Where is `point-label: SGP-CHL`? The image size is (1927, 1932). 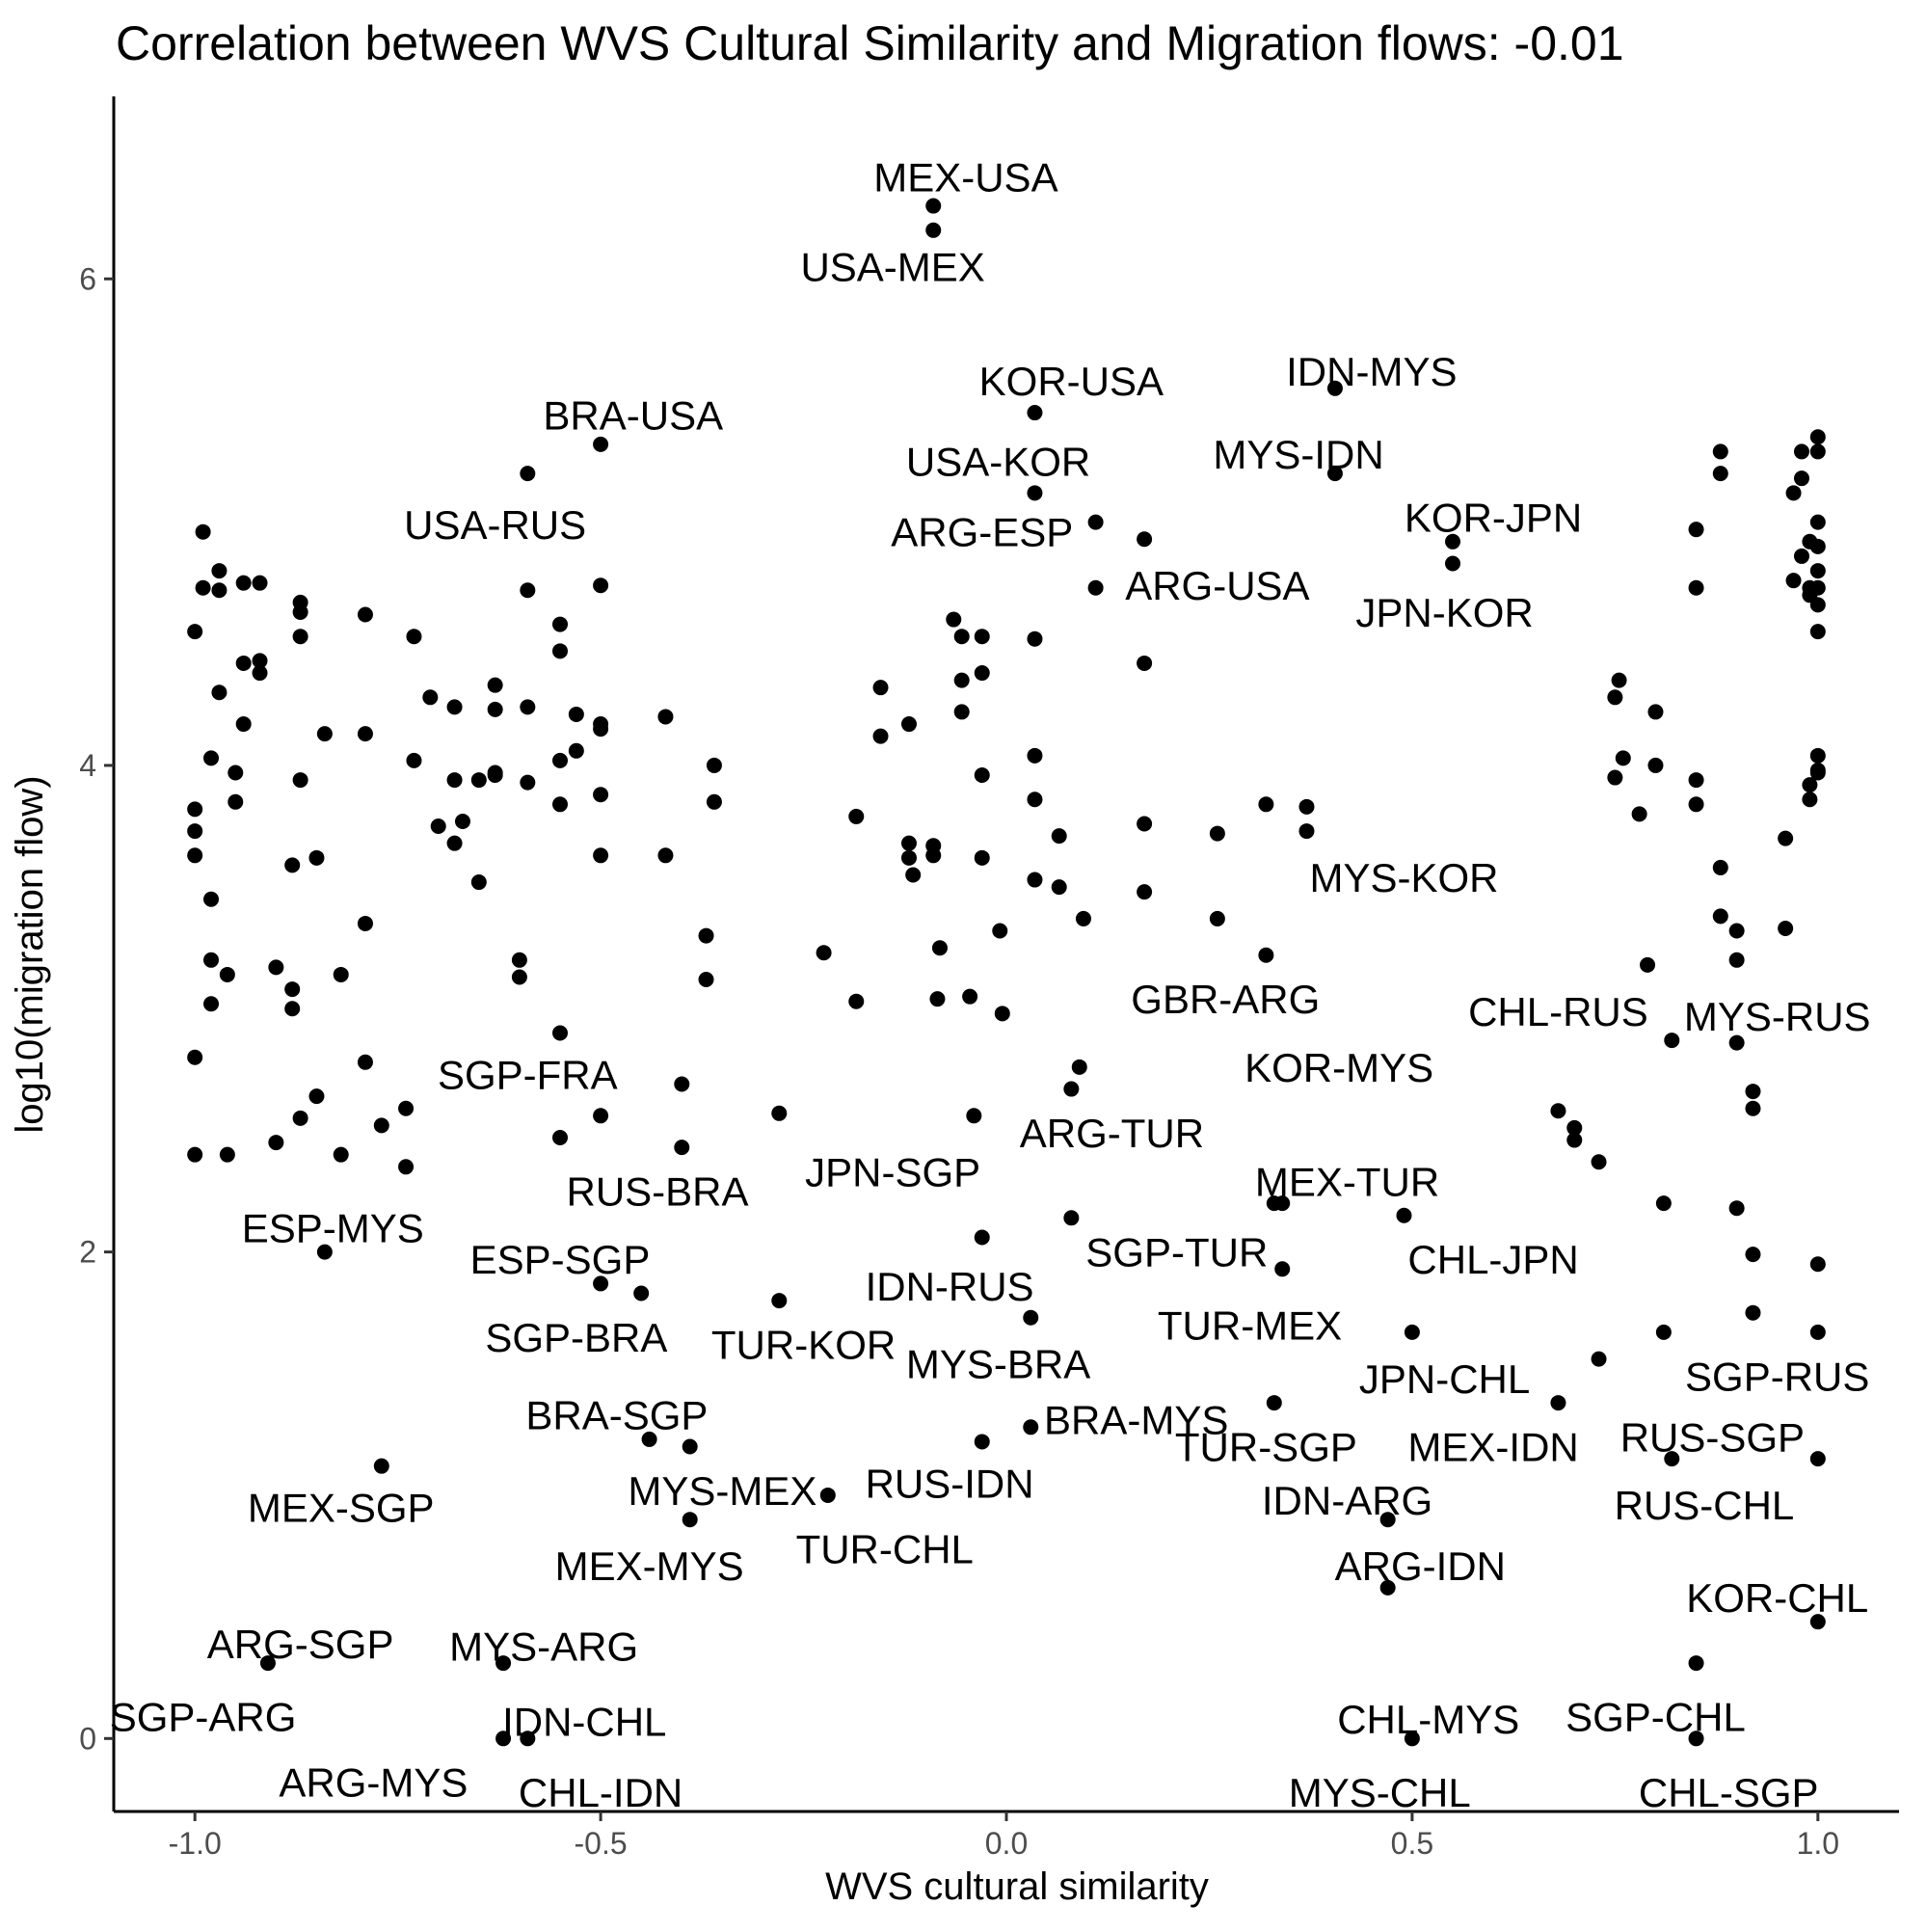
point-label: SGP-CHL is located at coordinates (1656, 1718).